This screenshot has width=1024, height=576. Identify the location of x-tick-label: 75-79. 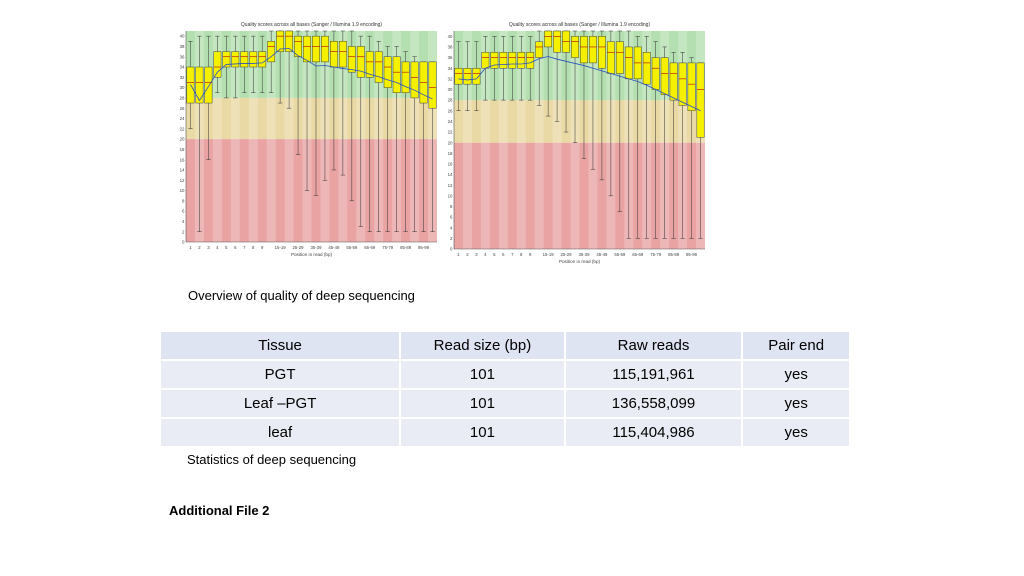
(388, 247).